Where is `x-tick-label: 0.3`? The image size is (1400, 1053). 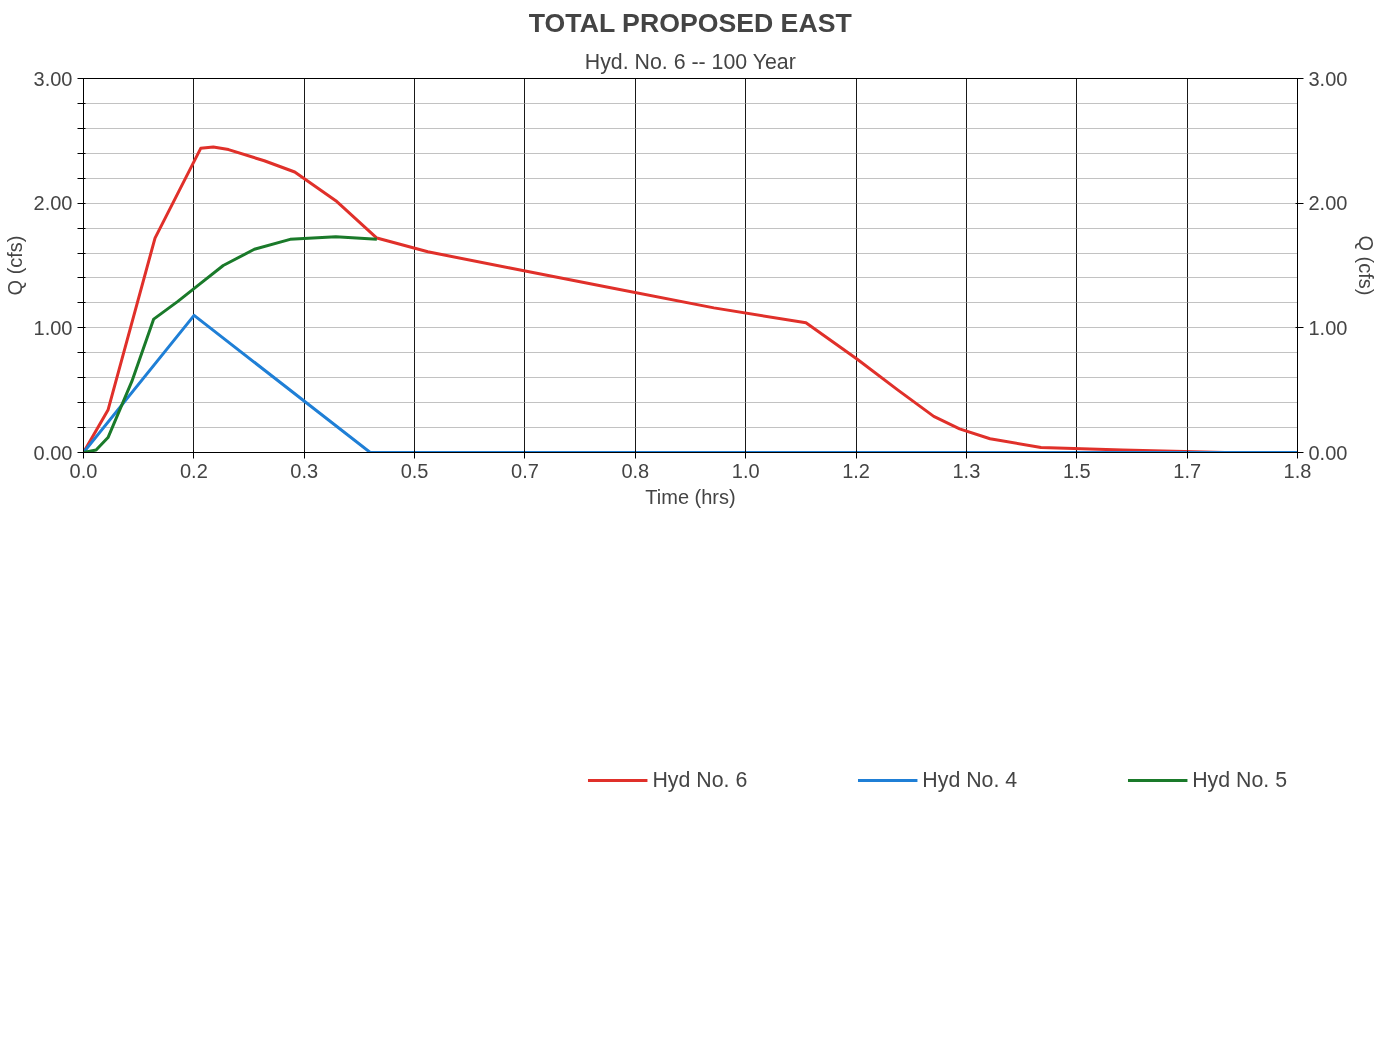
x-tick-label: 0.3 is located at coordinates (304, 470).